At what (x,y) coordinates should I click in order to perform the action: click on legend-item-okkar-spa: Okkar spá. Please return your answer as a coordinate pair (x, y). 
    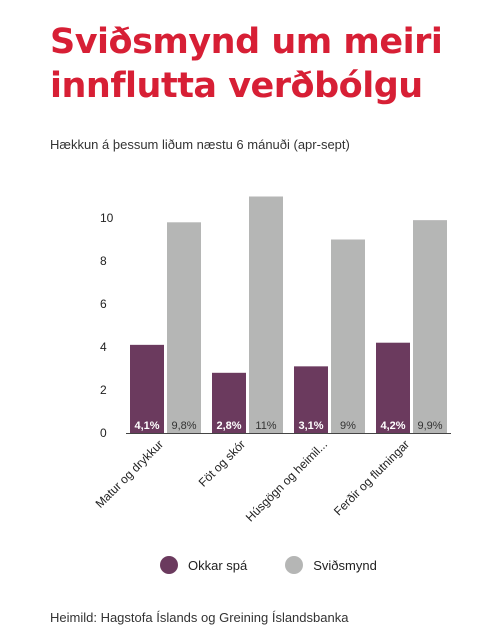
    Looking at the image, I should click on (203, 565).